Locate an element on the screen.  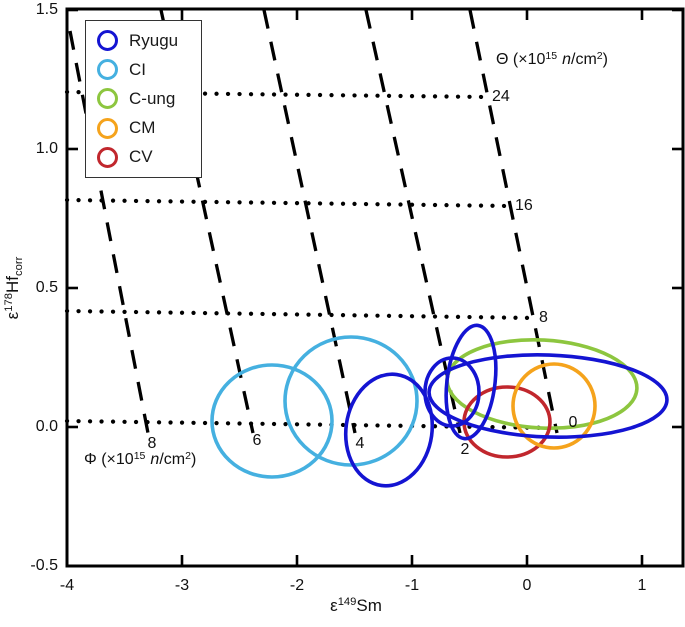
x-title-element: Sm is located at coordinates (369, 605).